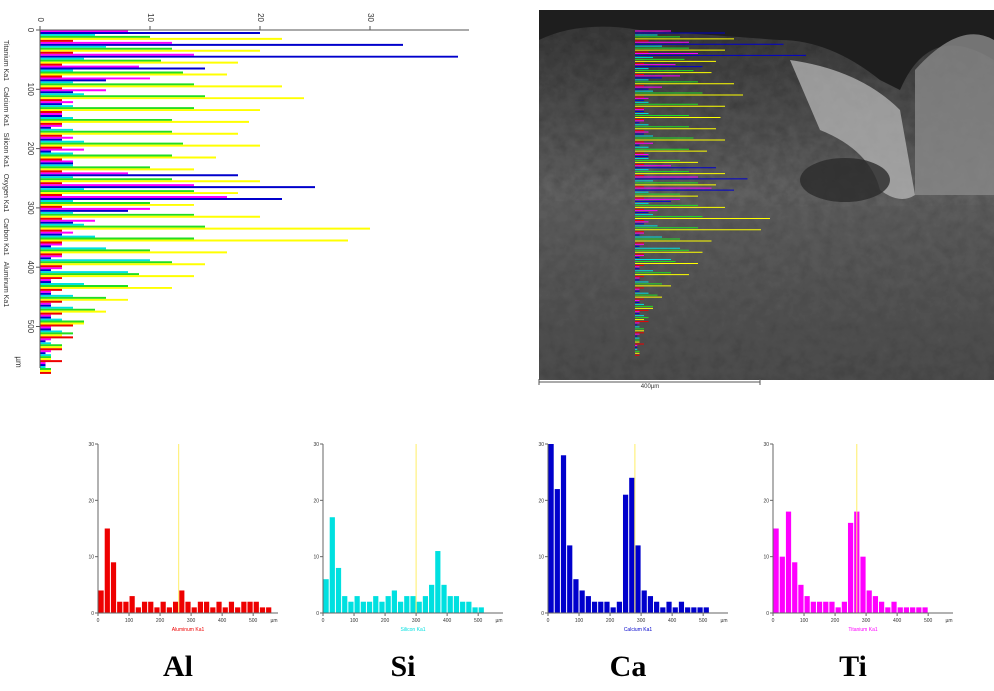  What do you see at coordinates (18, 362) in the screenshot?
I see `y-unit: µm` at bounding box center [18, 362].